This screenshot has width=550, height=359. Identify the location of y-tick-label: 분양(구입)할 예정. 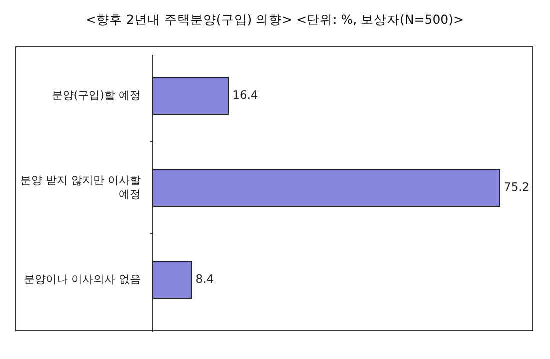
(95, 96).